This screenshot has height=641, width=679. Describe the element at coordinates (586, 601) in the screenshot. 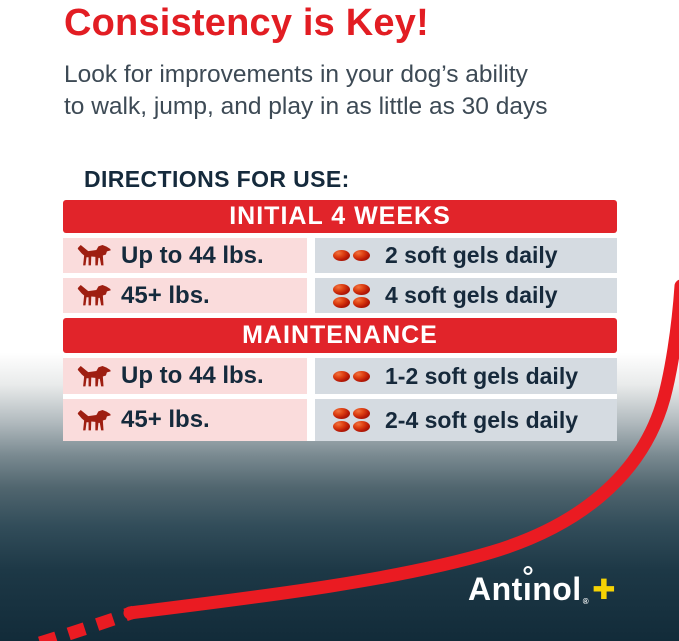

I see `registered-mark: ®` at that location.